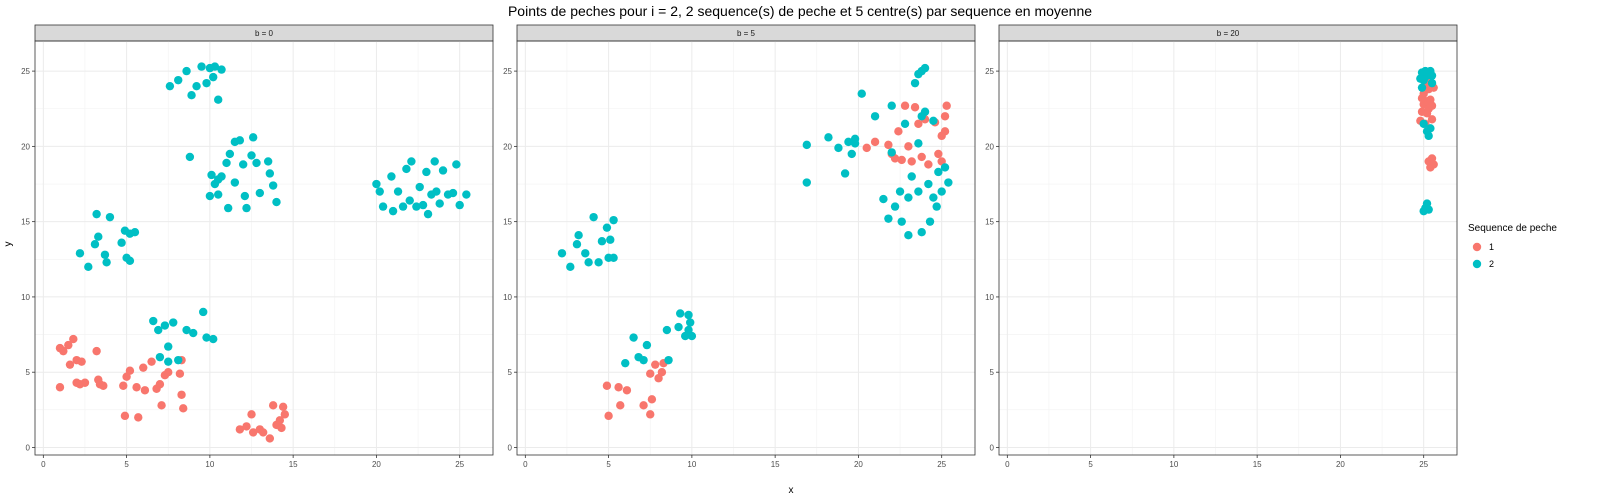 Image resolution: width=1600 pixels, height=500 pixels. What do you see at coordinates (28, 447) in the screenshot?
I see `y-tick-label: 0` at bounding box center [28, 447].